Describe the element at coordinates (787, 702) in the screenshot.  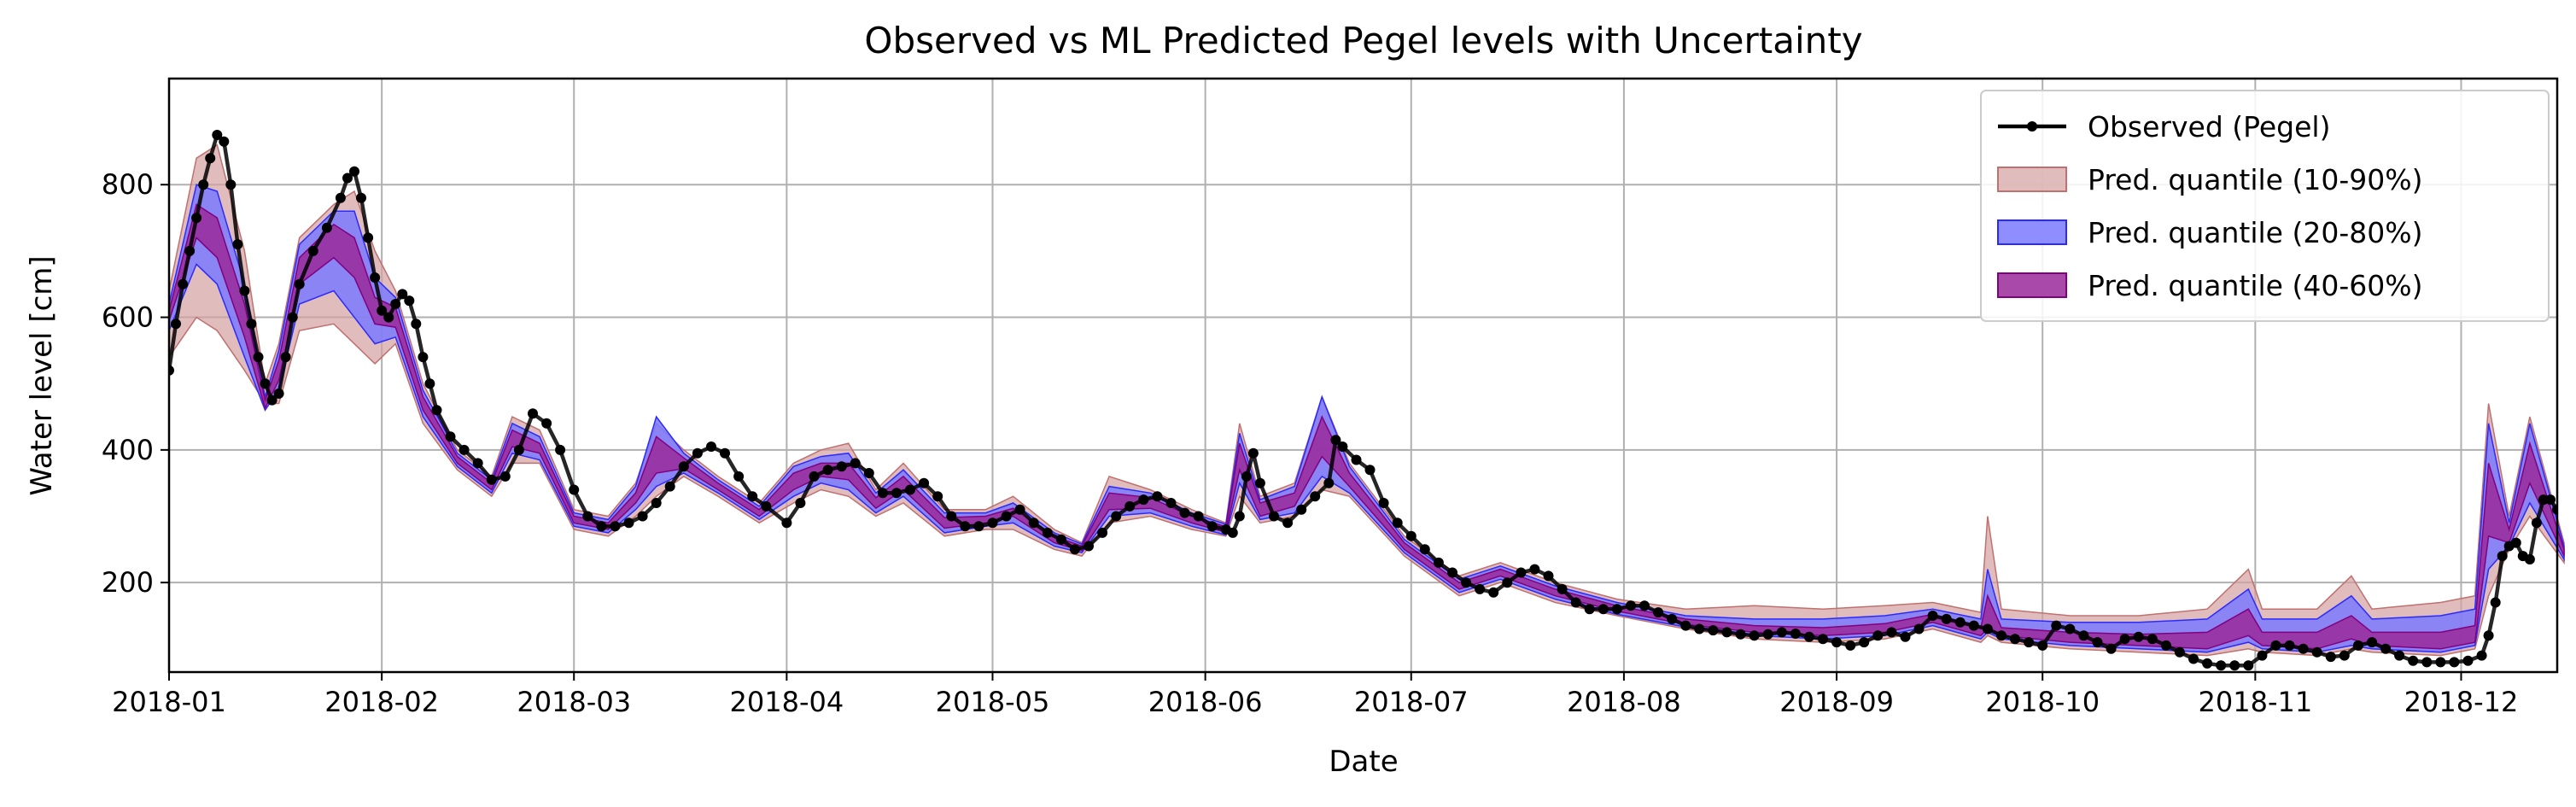
I see `x-tick-label: 2018-04` at that location.